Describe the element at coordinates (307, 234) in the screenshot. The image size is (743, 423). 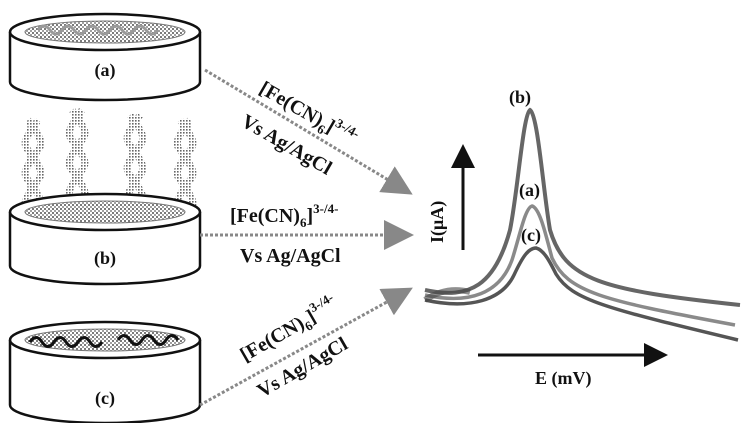
I see `arrow-b: [Fe(CN)6]3-/4- Vs Ag/AgCl` at that location.